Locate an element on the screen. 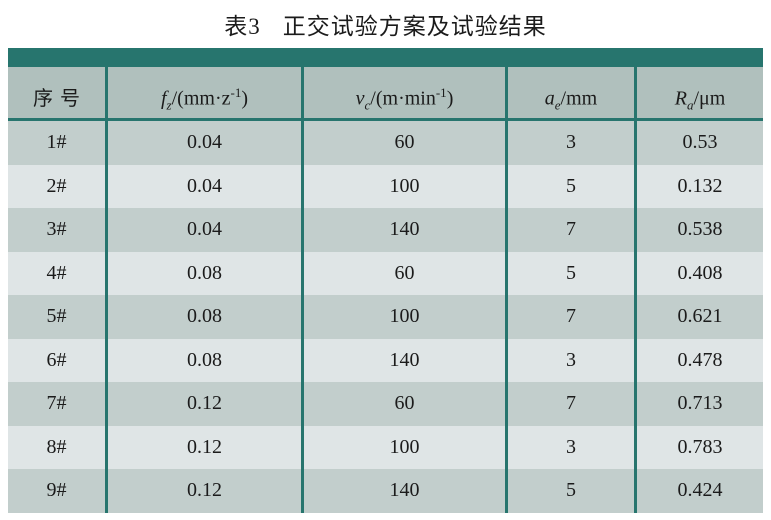 The image size is (771, 520). header-sub: c is located at coordinates (367, 105).